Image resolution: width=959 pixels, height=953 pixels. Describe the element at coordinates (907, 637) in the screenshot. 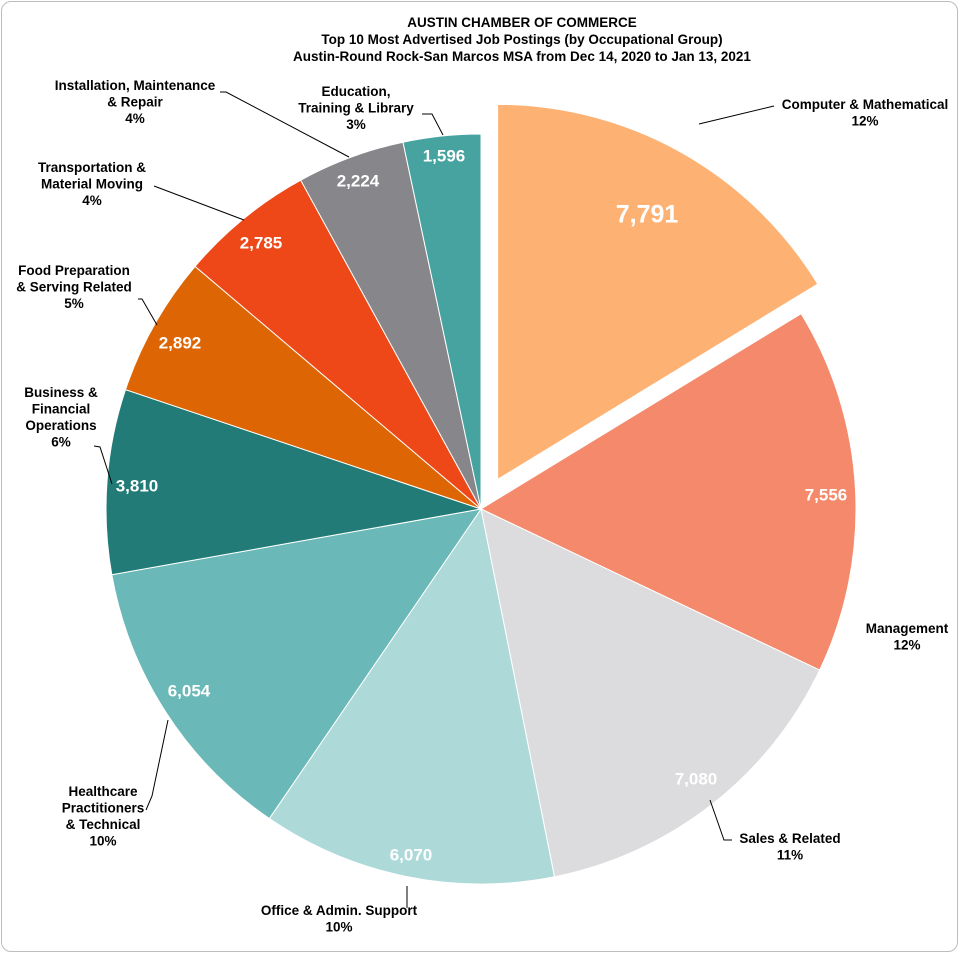

I see `slice-category-label: Management 12%` at that location.